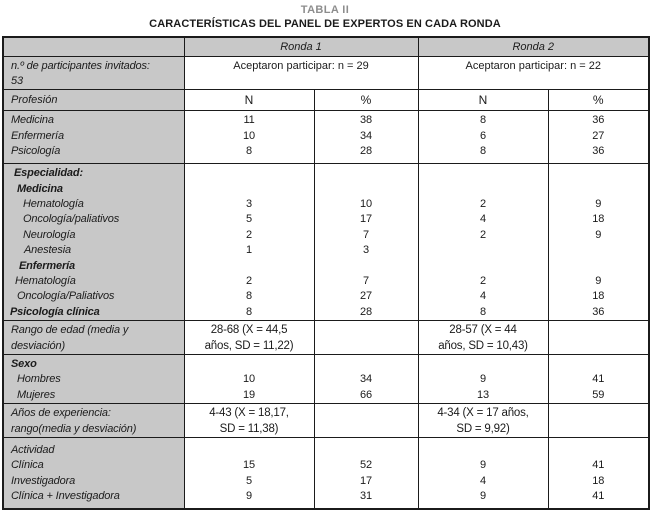  Describe the element at coordinates (36, 394) in the screenshot. I see `row-label: Mujeres` at that location.